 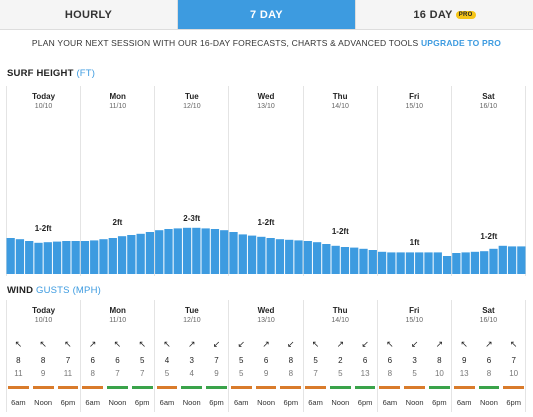 I want to click on surf-day-column: Tue 12/10, so click(x=192, y=181).